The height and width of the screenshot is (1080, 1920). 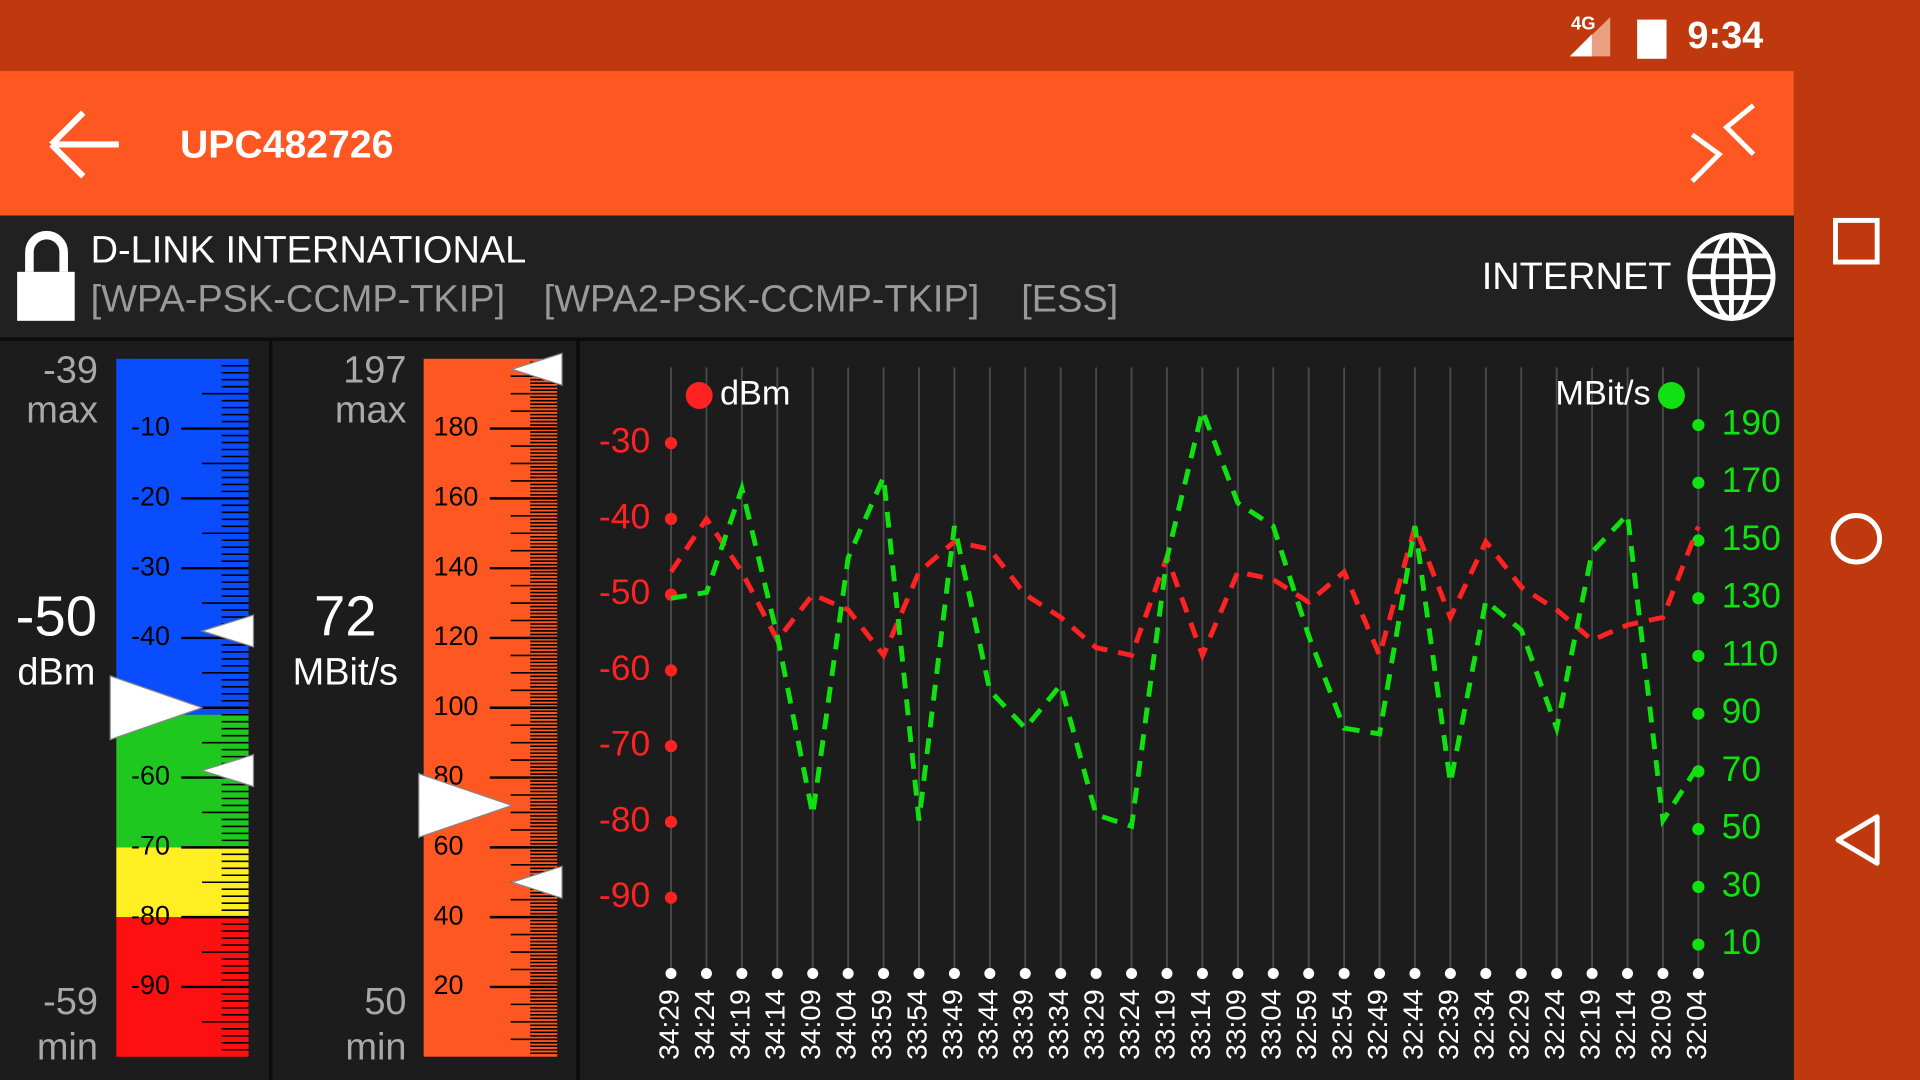 What do you see at coordinates (448, 985) in the screenshot?
I see `gauge-tick-label: 20` at bounding box center [448, 985].